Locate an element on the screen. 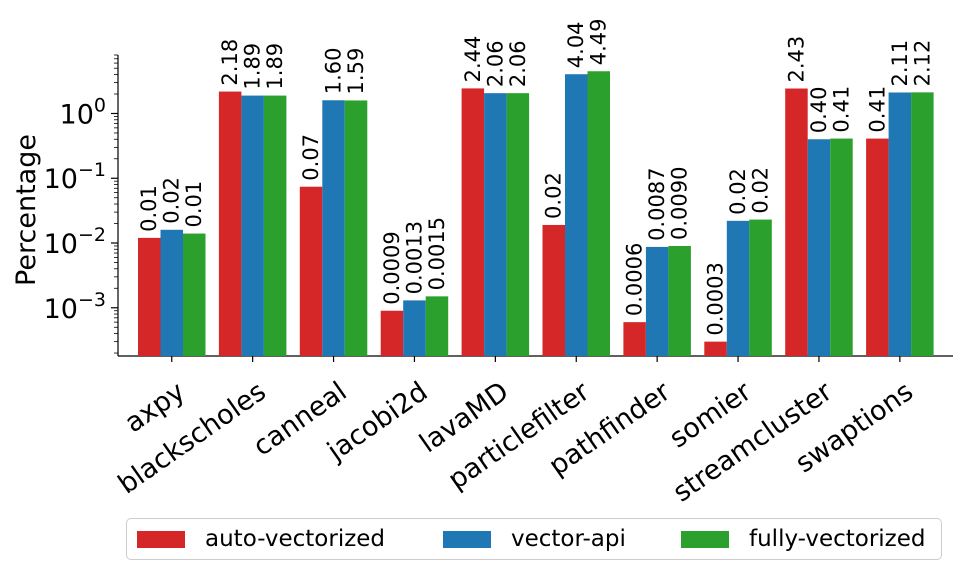 Image resolution: width=962 pixels, height=573 pixels. bar-swaptions-auto-vectorized is located at coordinates (877, 247).